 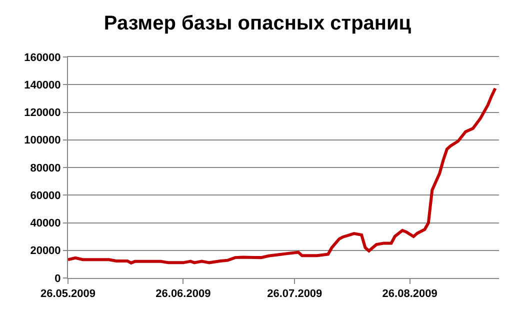 What do you see at coordinates (45, 251) in the screenshot?
I see `y-tick-label: 20000` at bounding box center [45, 251].